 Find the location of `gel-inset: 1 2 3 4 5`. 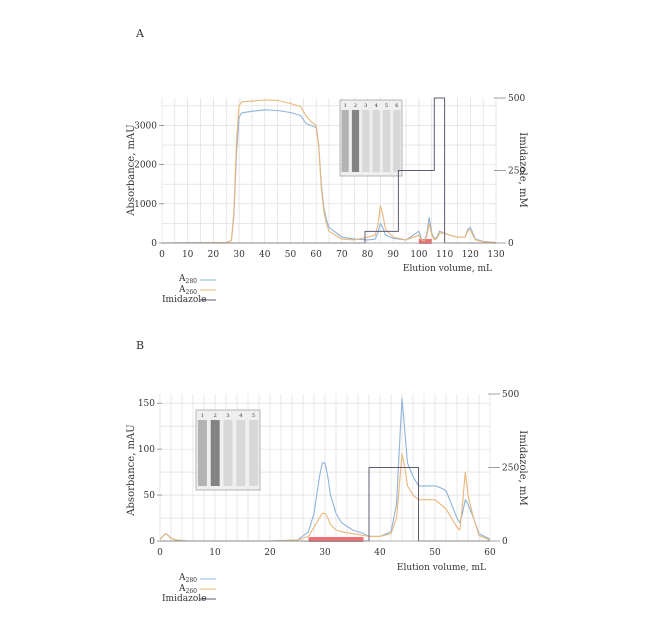

gel-inset: 1 2 3 4 5 is located at coordinates (228, 450).